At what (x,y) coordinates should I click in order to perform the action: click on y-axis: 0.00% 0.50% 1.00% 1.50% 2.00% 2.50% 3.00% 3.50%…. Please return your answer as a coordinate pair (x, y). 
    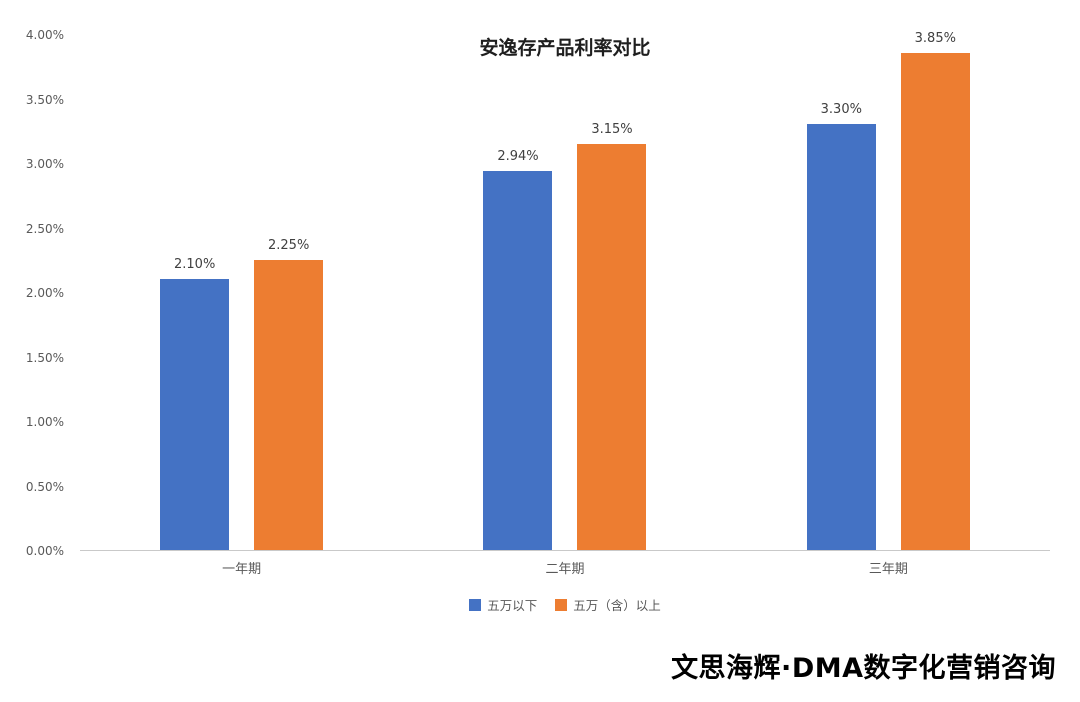
    Looking at the image, I should click on (36, 300).